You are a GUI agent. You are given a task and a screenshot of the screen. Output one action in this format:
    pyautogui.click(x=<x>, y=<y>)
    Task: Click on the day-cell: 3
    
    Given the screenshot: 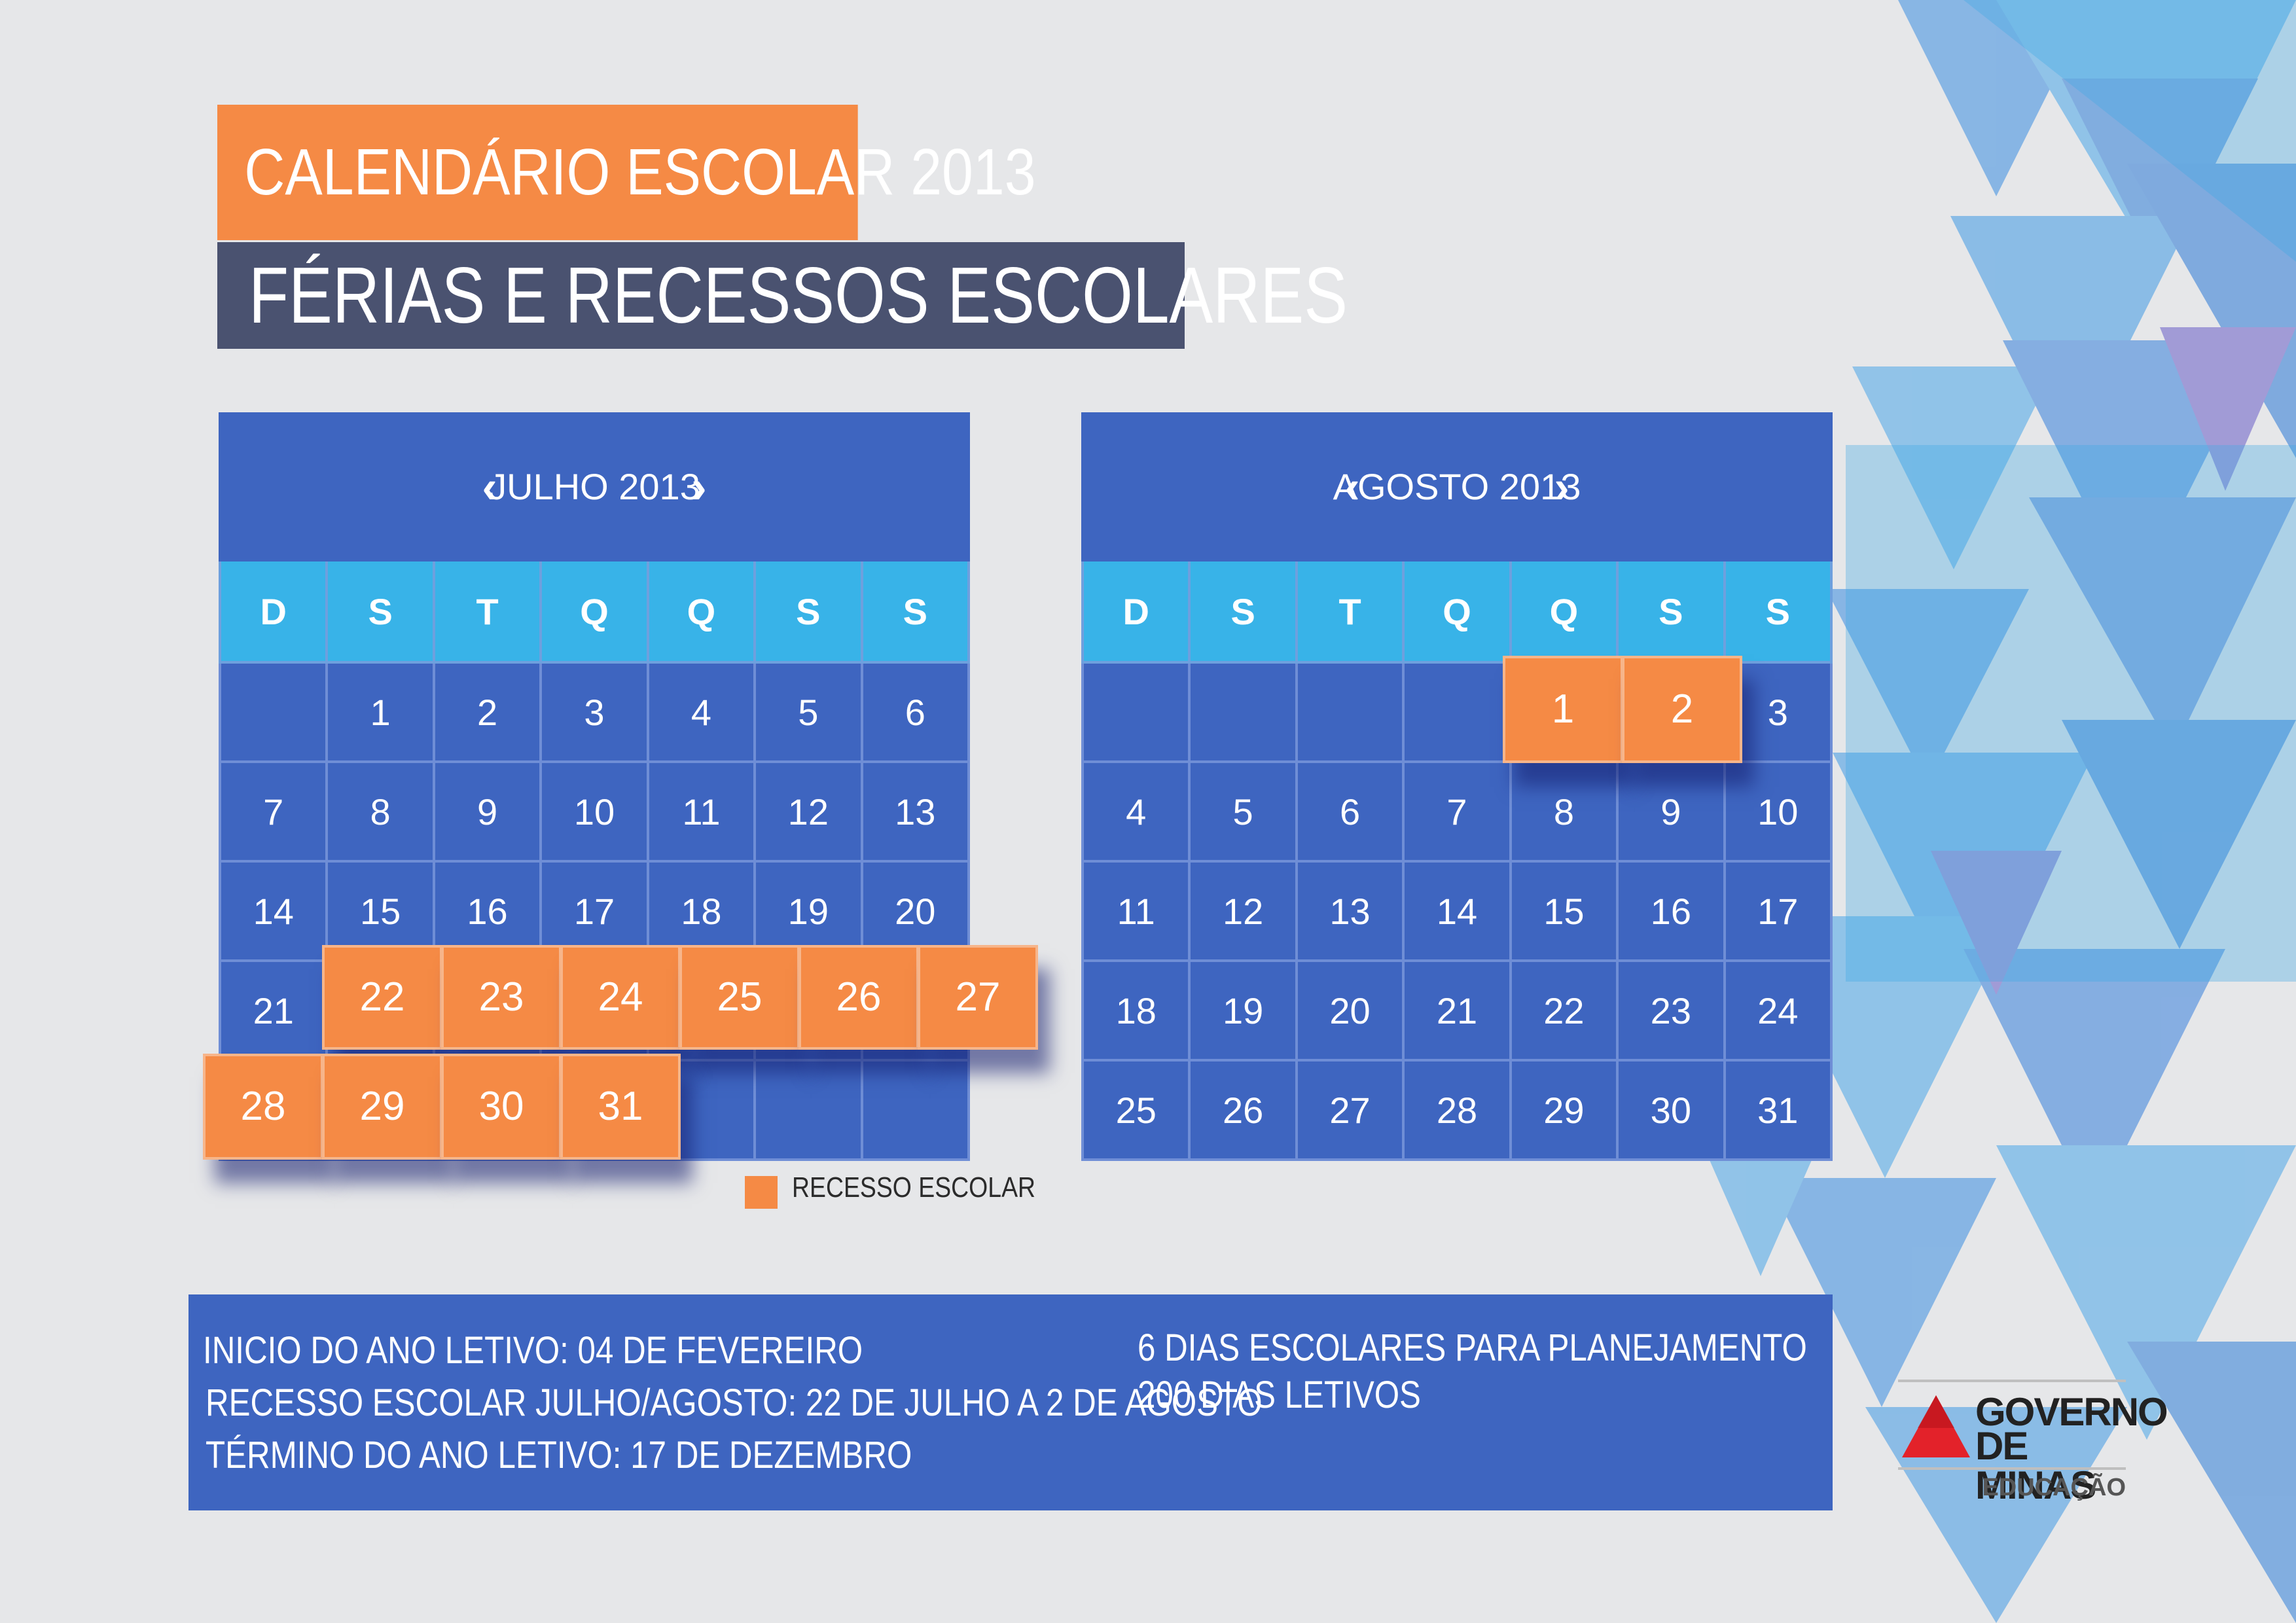 What is the action you would take?
    pyautogui.click(x=594, y=712)
    